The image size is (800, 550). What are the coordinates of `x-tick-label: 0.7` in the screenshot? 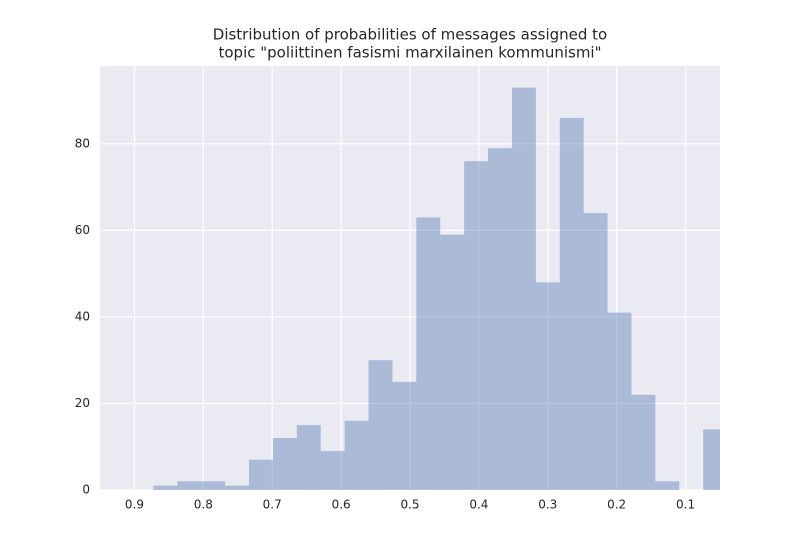 It's located at (272, 505).